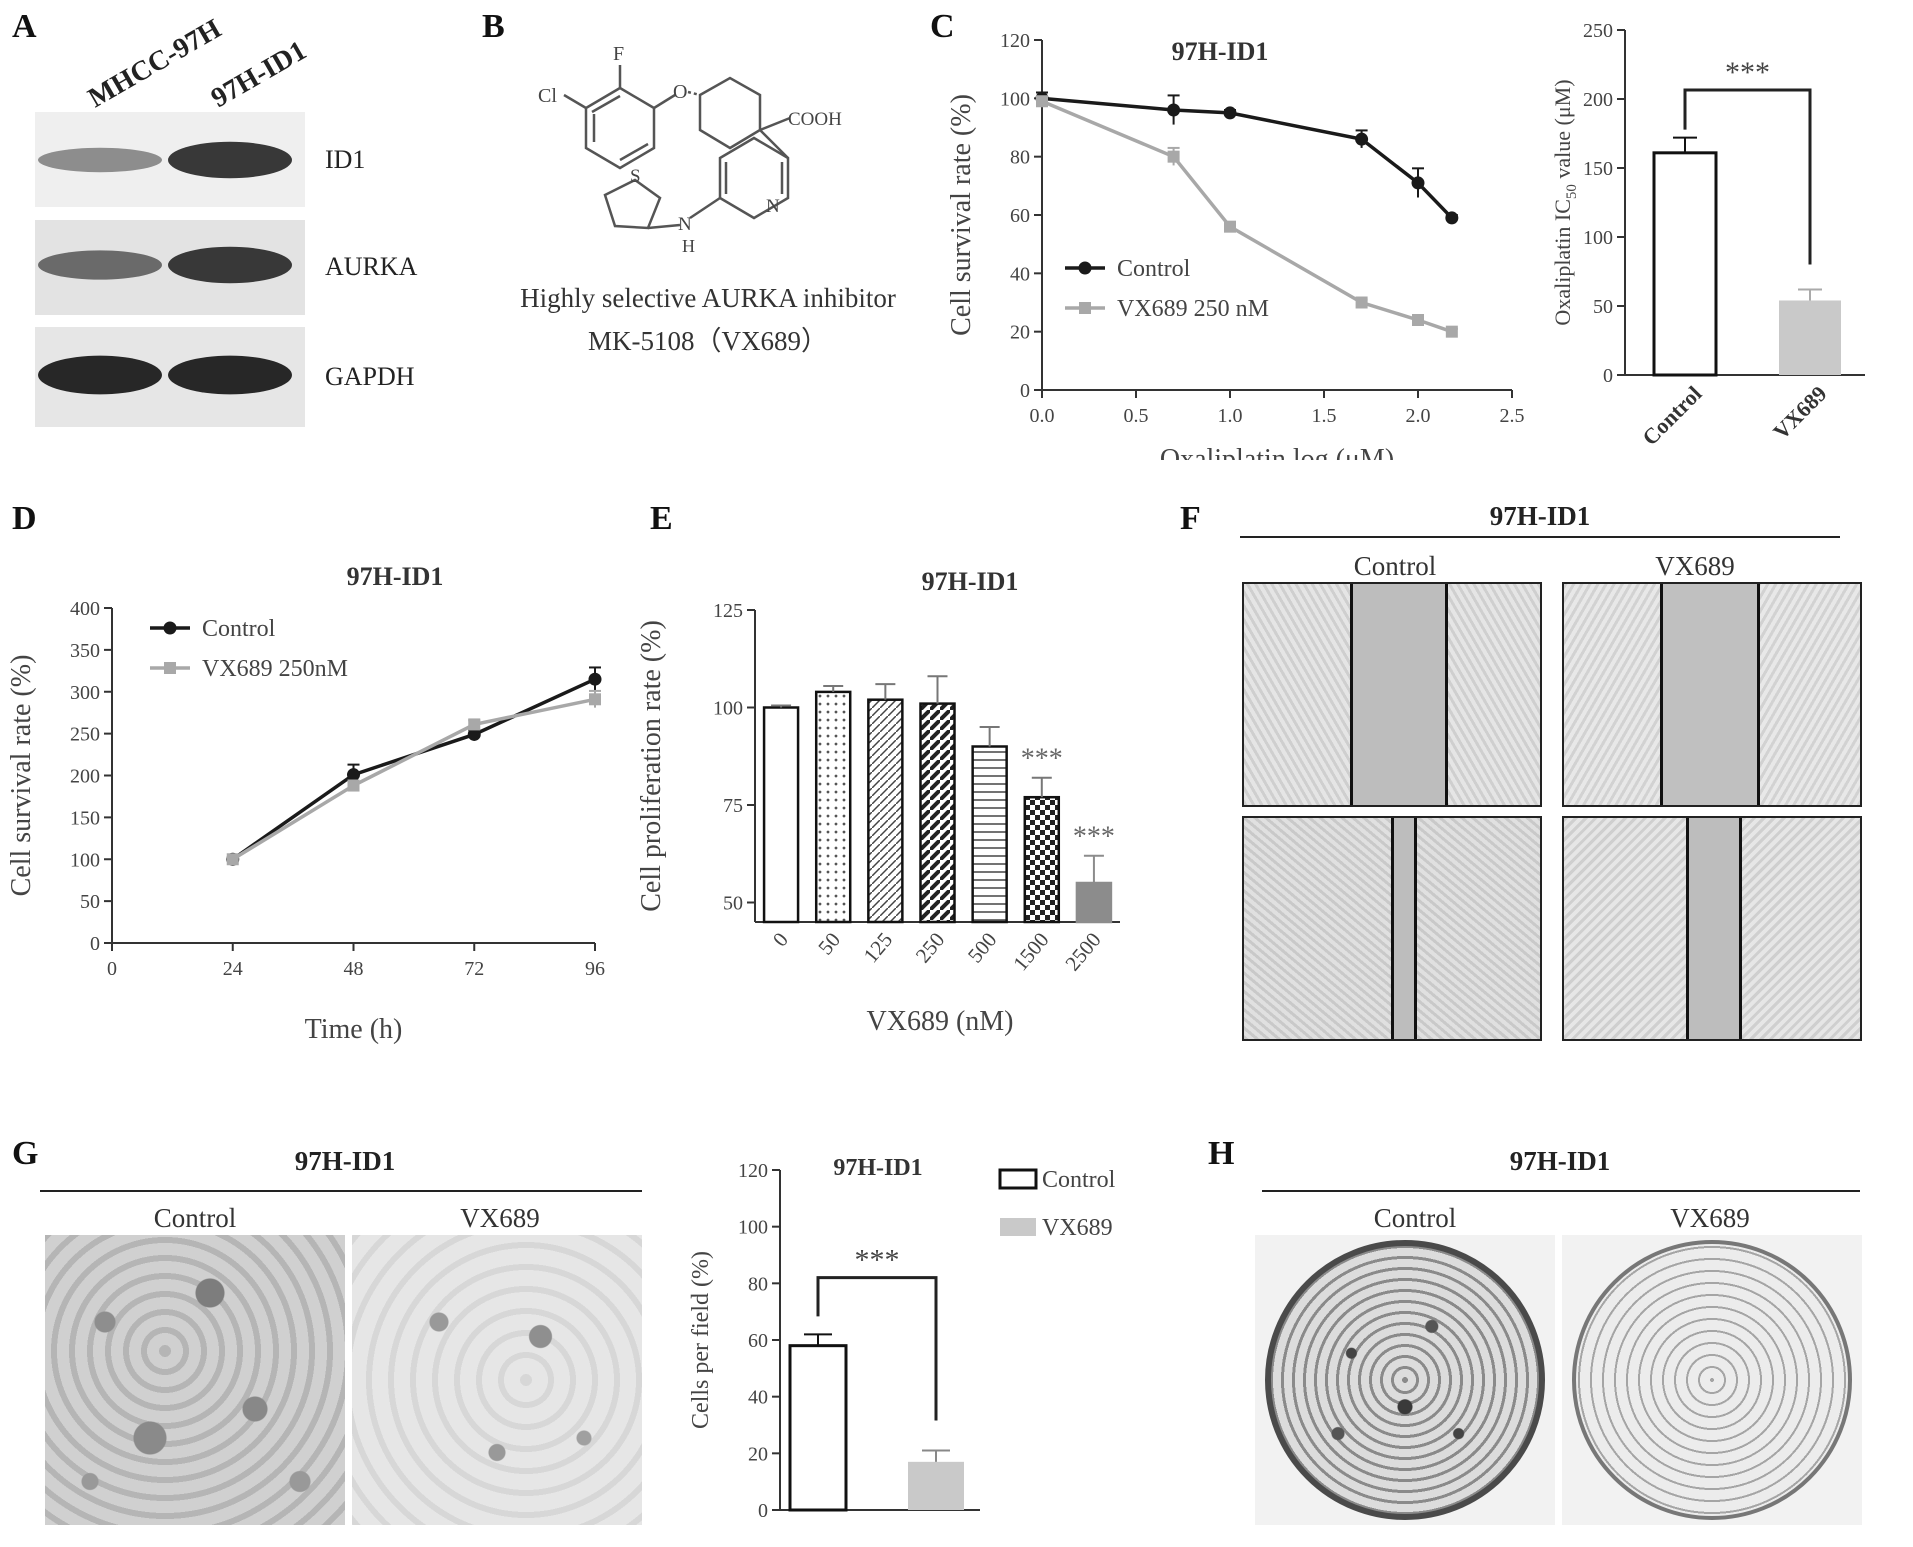  I want to click on y-tick-label: 200, so click(1598, 100).